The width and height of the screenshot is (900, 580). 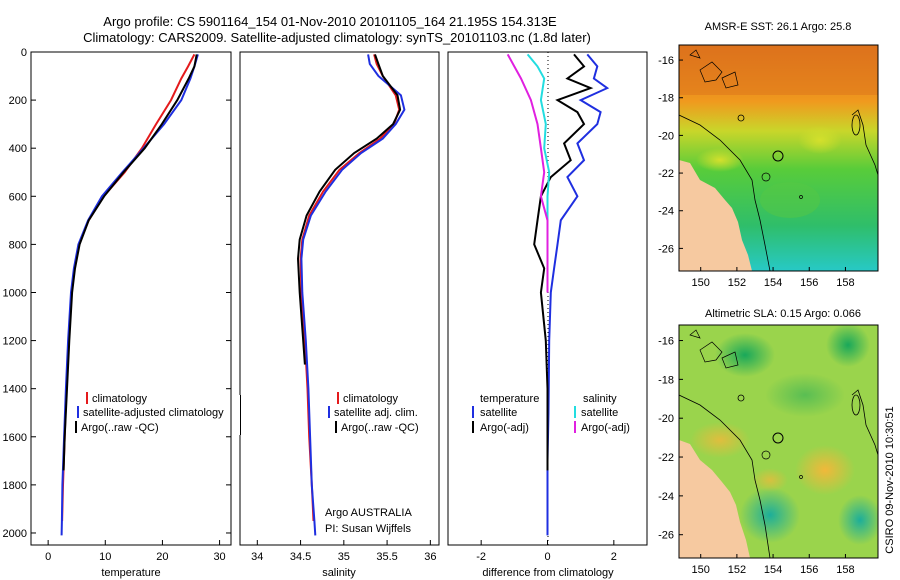 What do you see at coordinates (614, 557) in the screenshot?
I see `x-tick-label: 2` at bounding box center [614, 557].